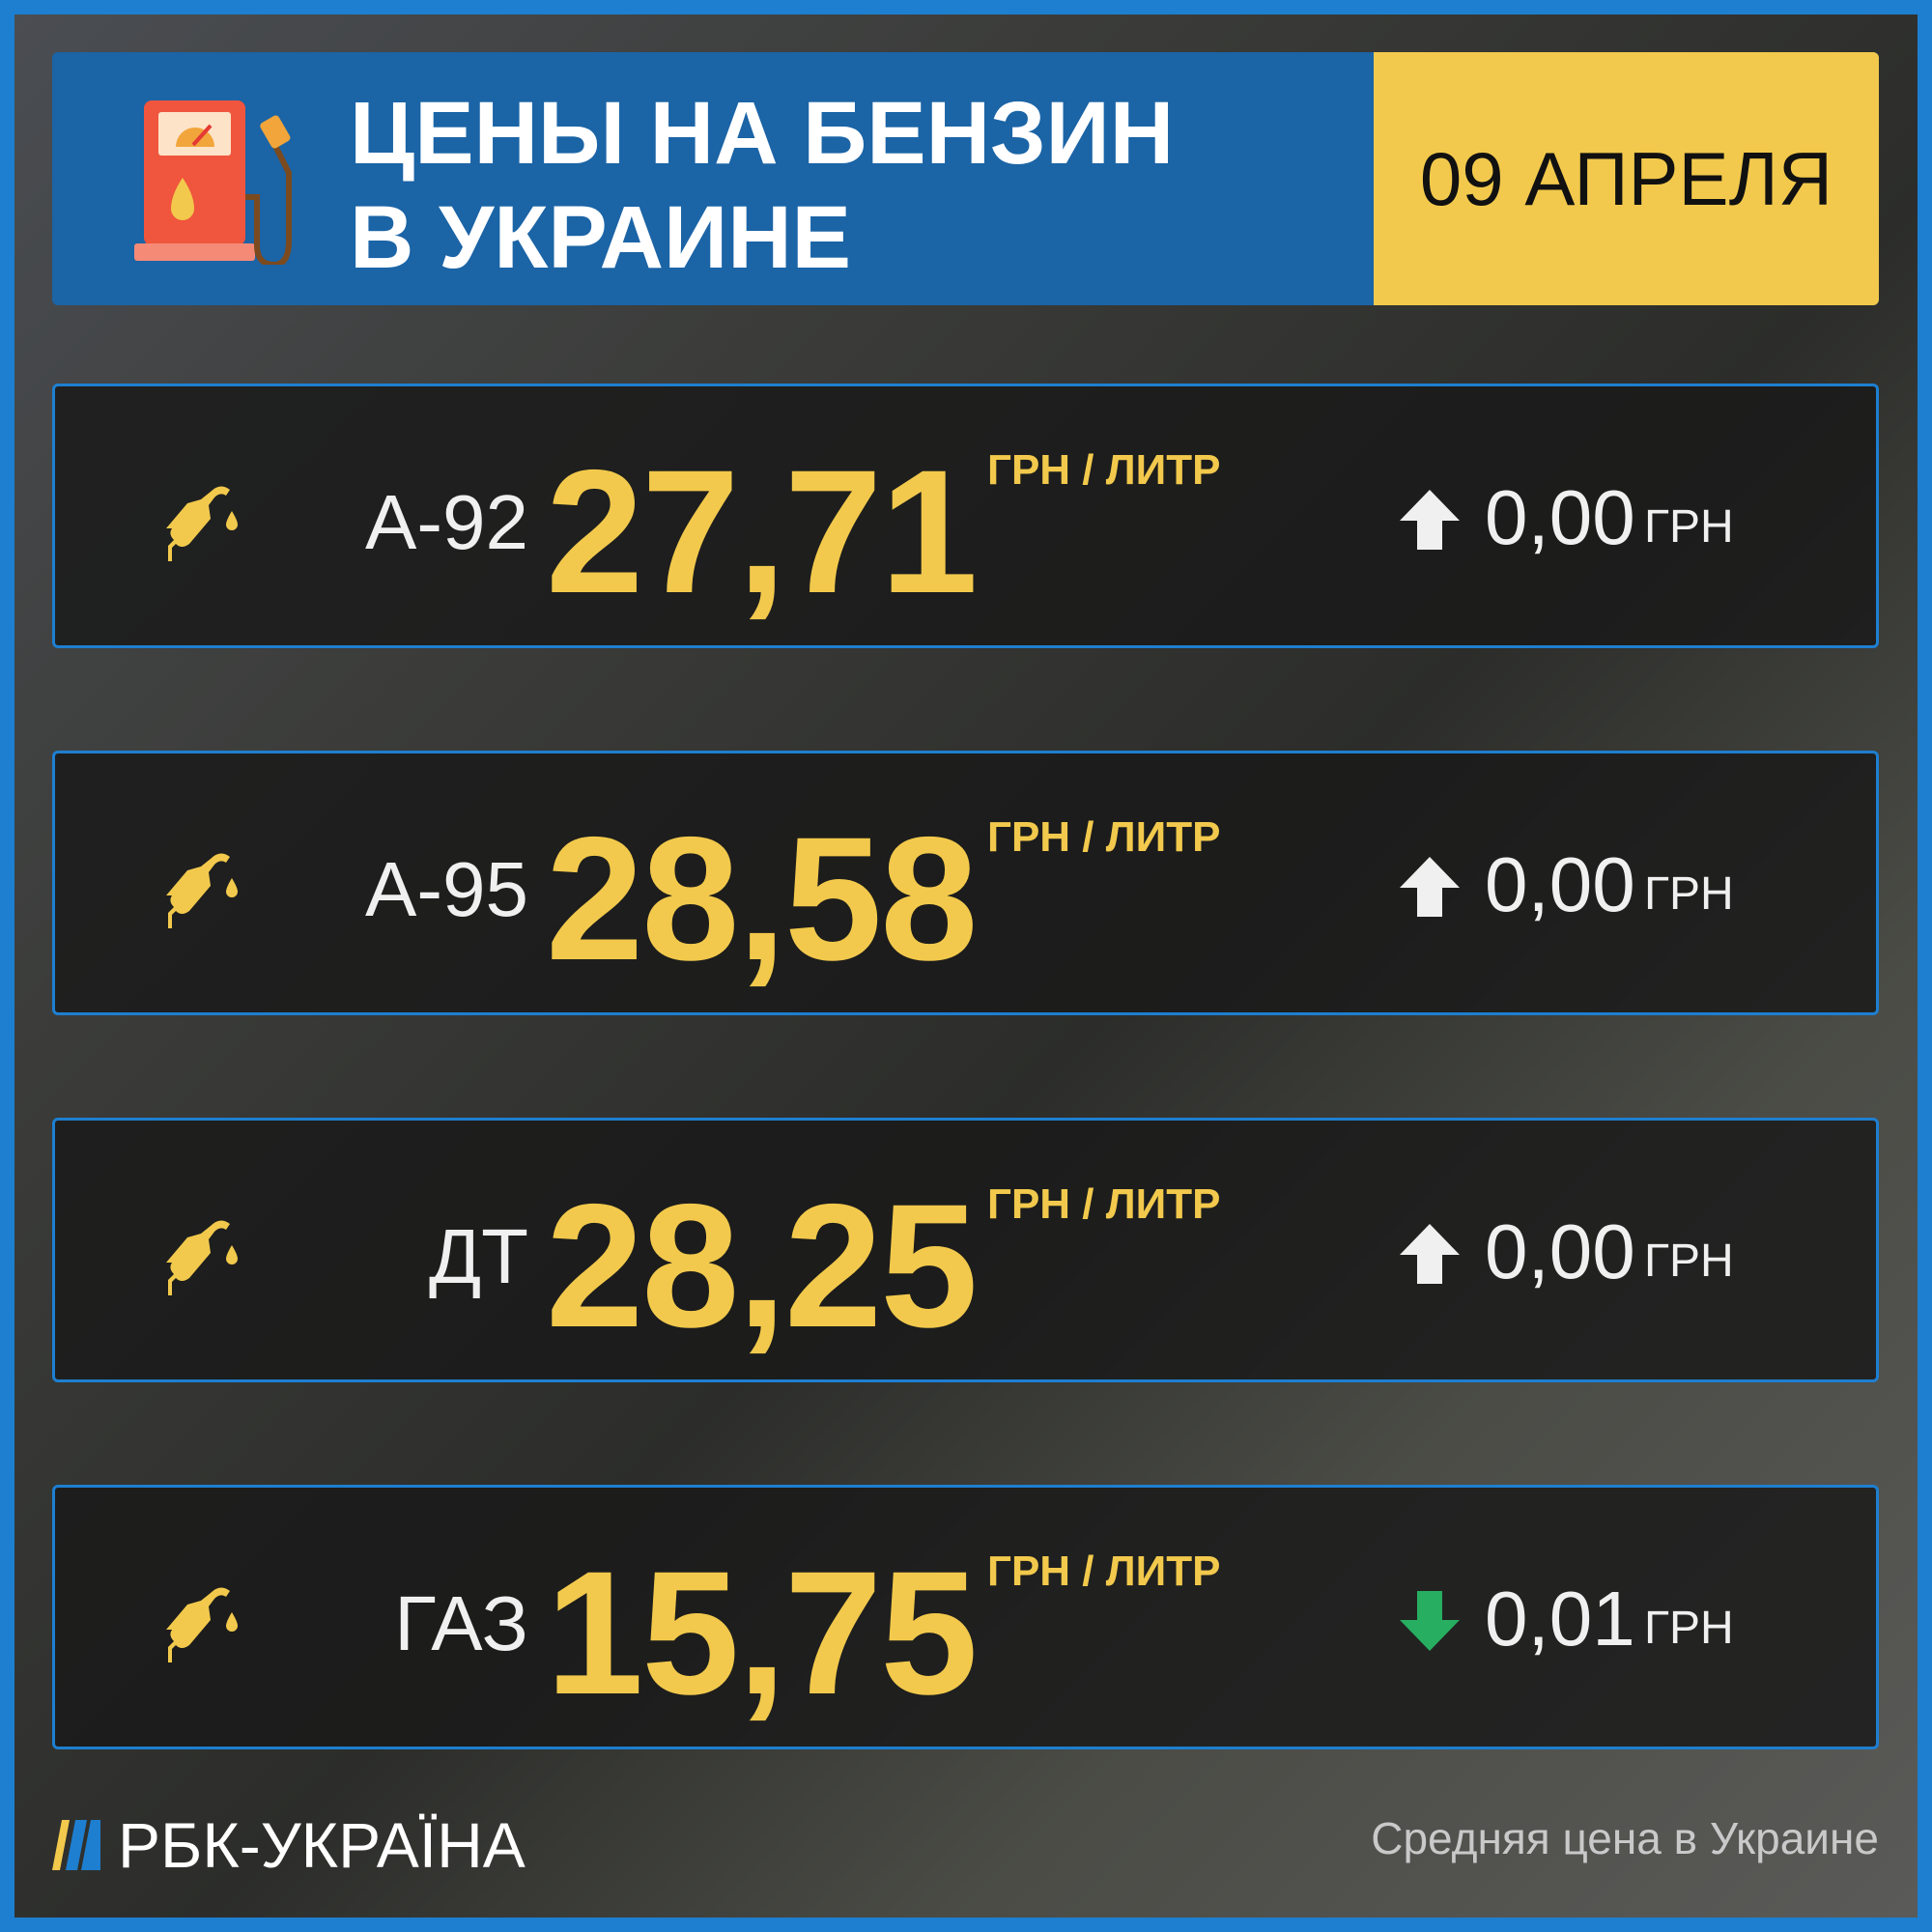  Describe the element at coordinates (461, 1623) in the screenshot. I see `fuel-type: ГАЗ` at that location.